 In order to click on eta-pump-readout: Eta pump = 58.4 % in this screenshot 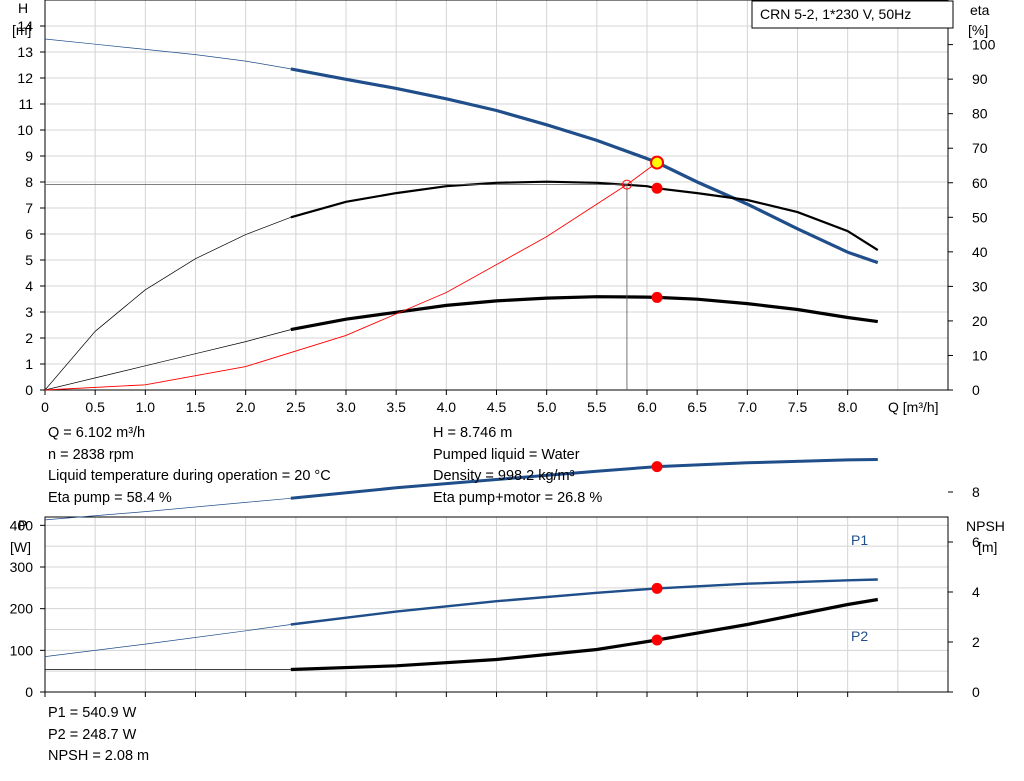, I will do `click(110, 497)`.